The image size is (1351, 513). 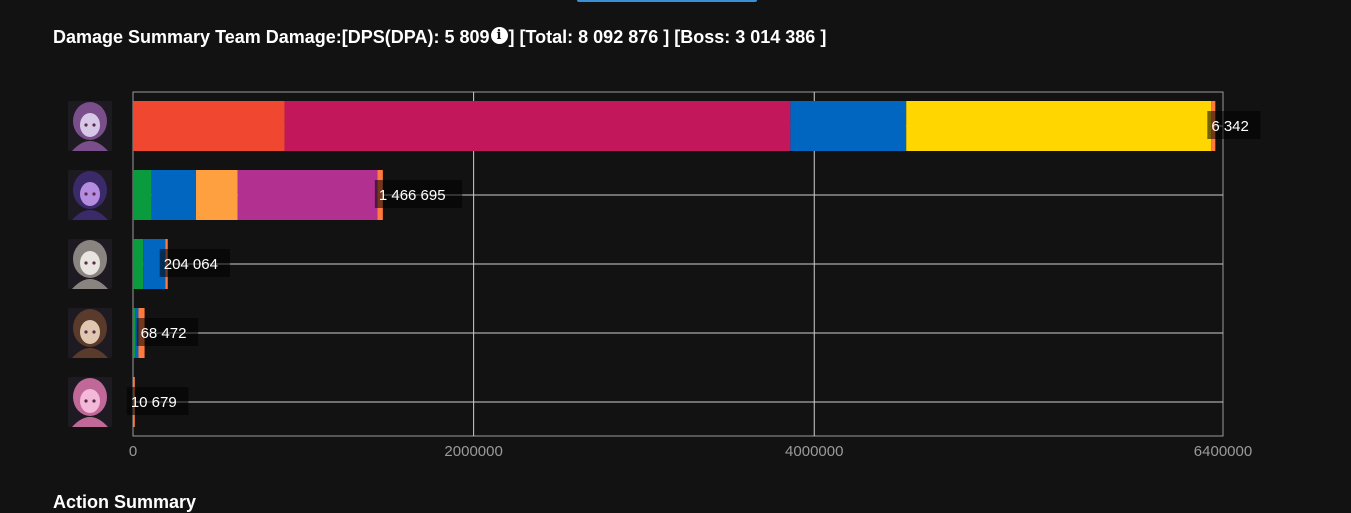 What do you see at coordinates (667, 37) in the screenshot?
I see `damage-totals: ] [Total: 8 092 876 ] [Boss: 3 014 386 ]` at bounding box center [667, 37].